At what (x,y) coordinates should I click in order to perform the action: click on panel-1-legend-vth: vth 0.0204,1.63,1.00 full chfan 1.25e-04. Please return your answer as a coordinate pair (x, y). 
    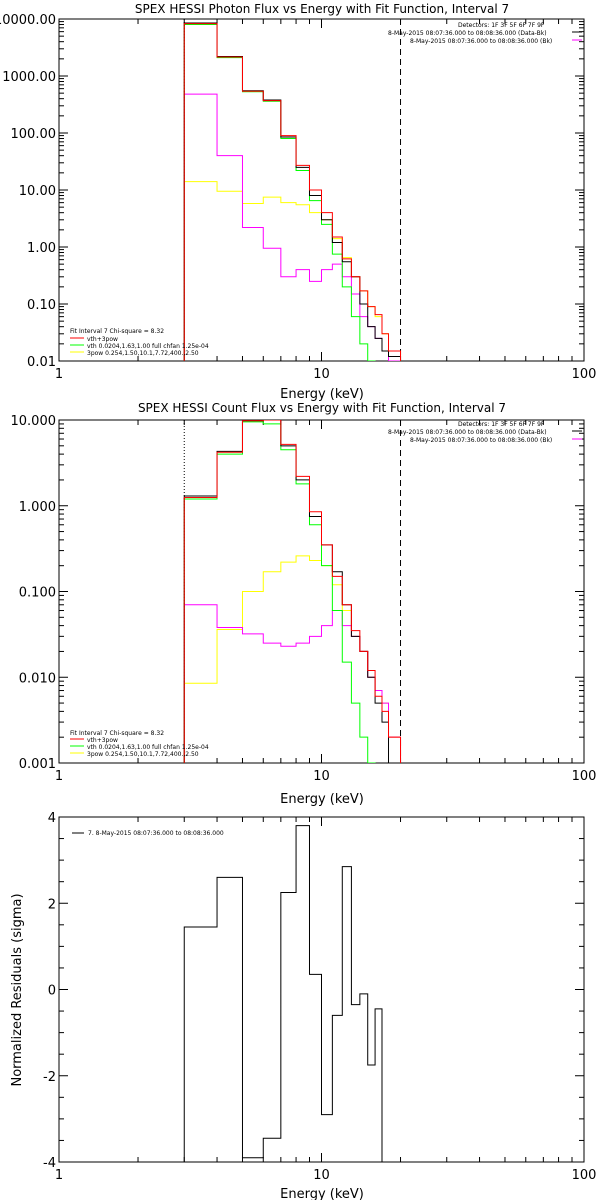
    Looking at the image, I should click on (148, 346).